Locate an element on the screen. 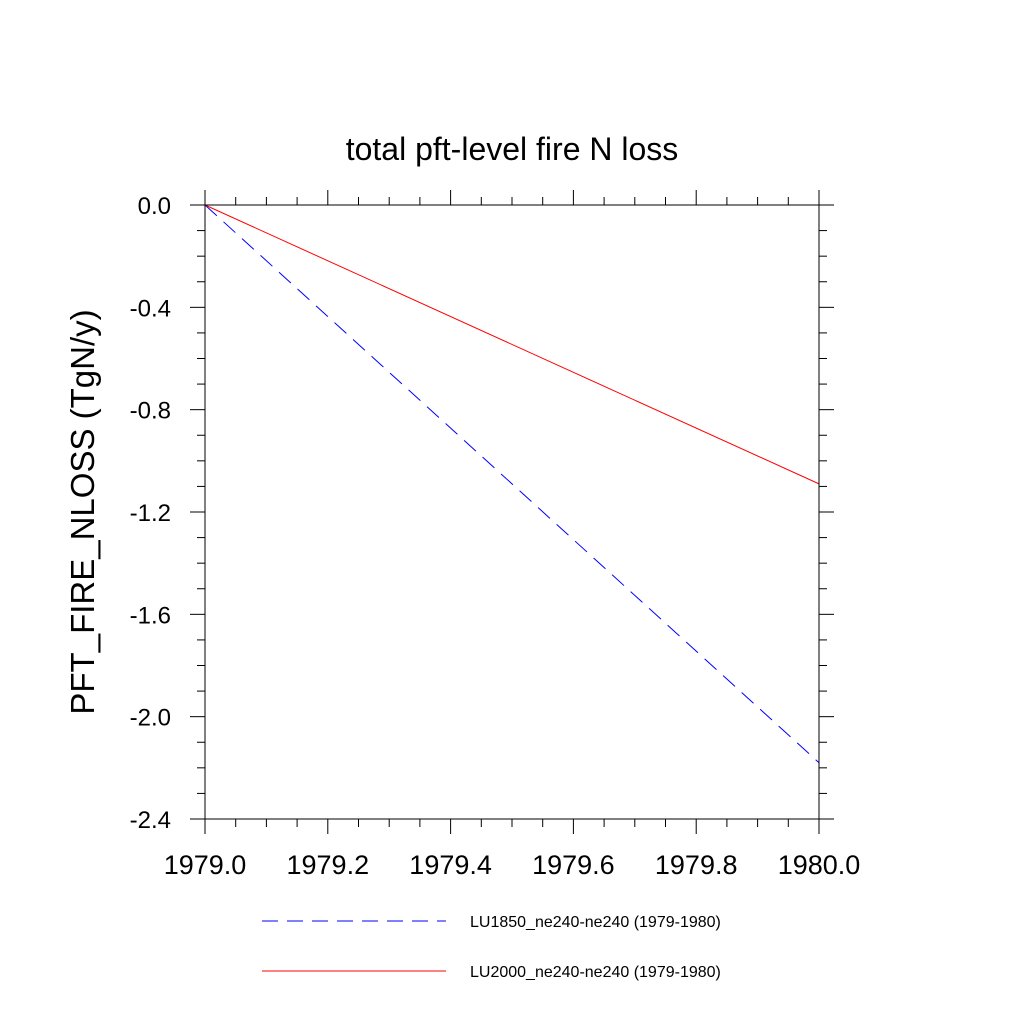 This screenshot has height=1024, width=1024. x-tick-label: 1979.4 is located at coordinates (450, 865).